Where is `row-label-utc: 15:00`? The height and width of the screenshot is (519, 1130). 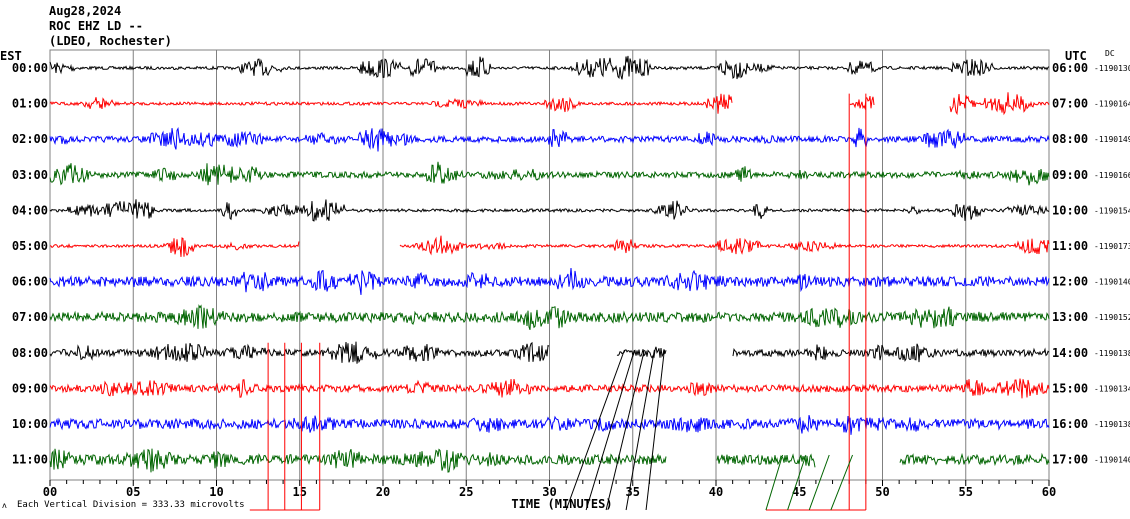
row-label-utc: 15:00 is located at coordinates (1070, 388).